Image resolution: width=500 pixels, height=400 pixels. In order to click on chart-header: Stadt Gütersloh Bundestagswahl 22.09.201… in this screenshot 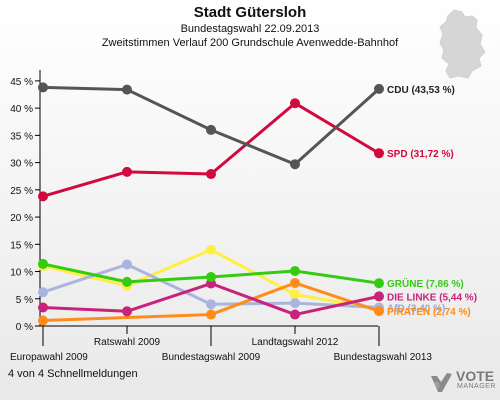, I will do `click(250, 25)`.